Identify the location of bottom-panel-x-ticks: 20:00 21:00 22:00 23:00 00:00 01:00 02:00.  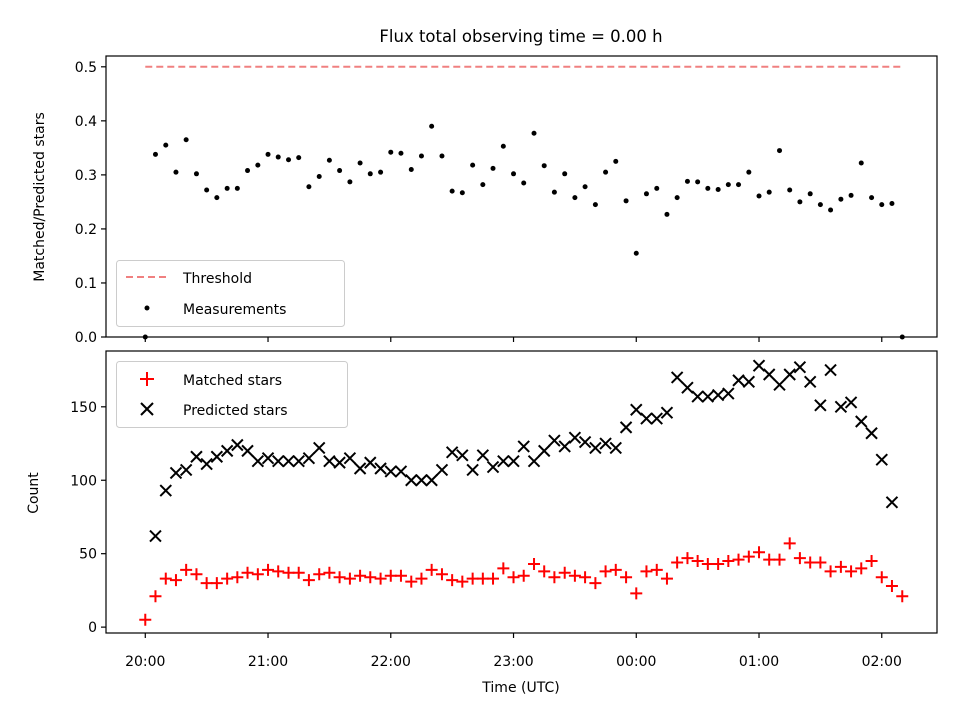
(513, 651).